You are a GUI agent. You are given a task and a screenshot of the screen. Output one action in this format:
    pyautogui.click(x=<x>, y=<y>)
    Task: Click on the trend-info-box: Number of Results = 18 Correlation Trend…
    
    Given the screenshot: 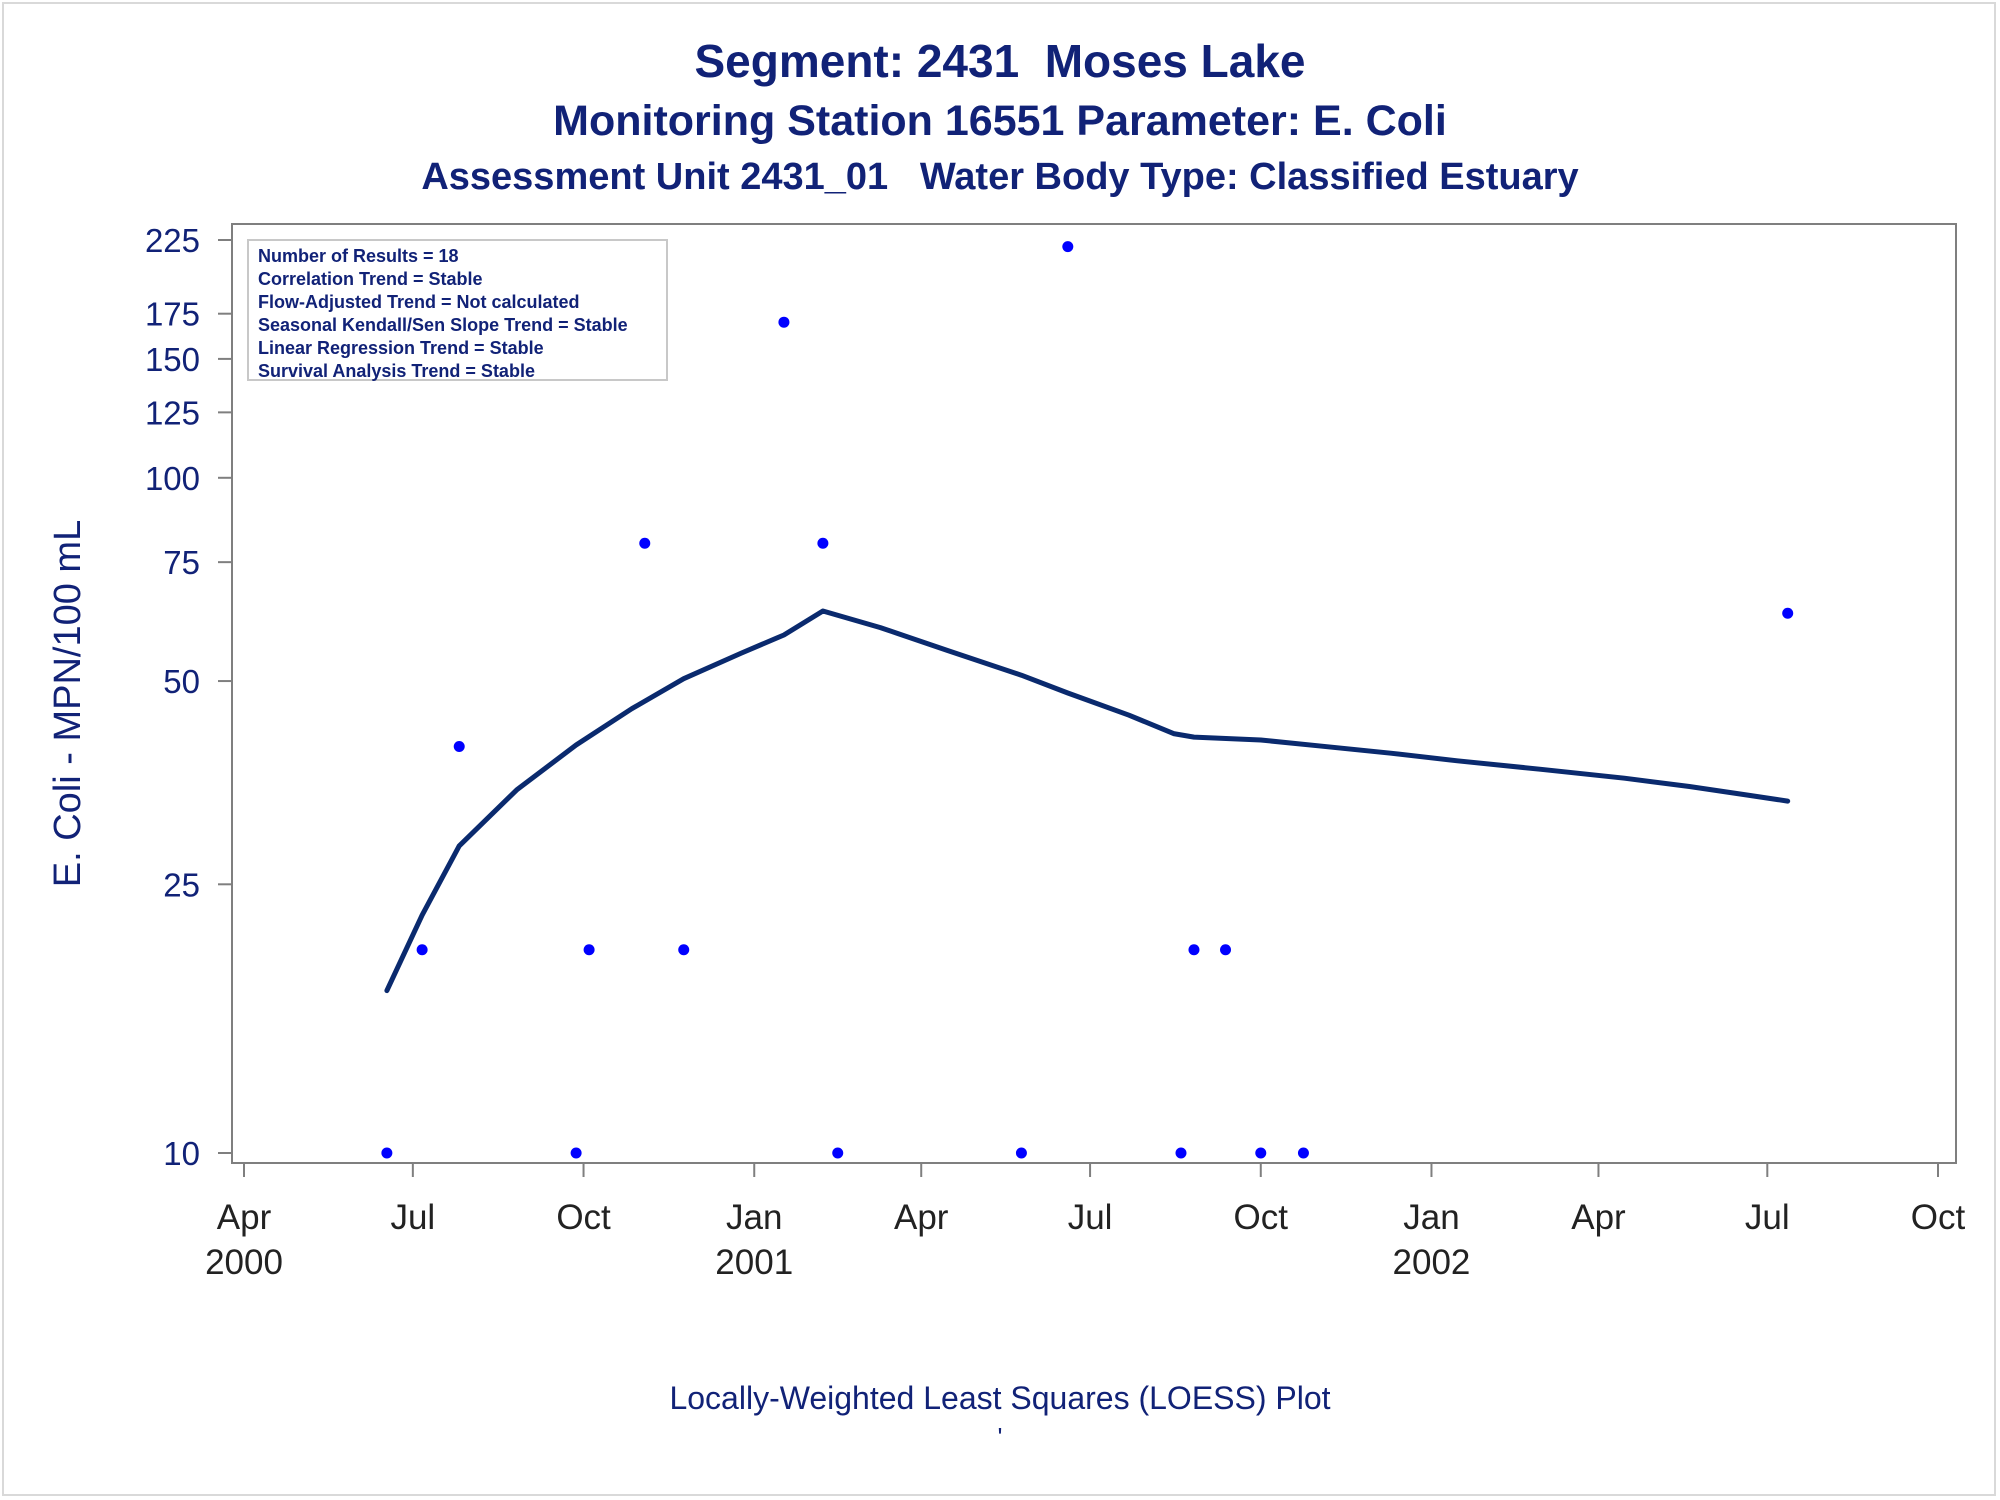 What is the action you would take?
    pyautogui.click(x=457, y=310)
    